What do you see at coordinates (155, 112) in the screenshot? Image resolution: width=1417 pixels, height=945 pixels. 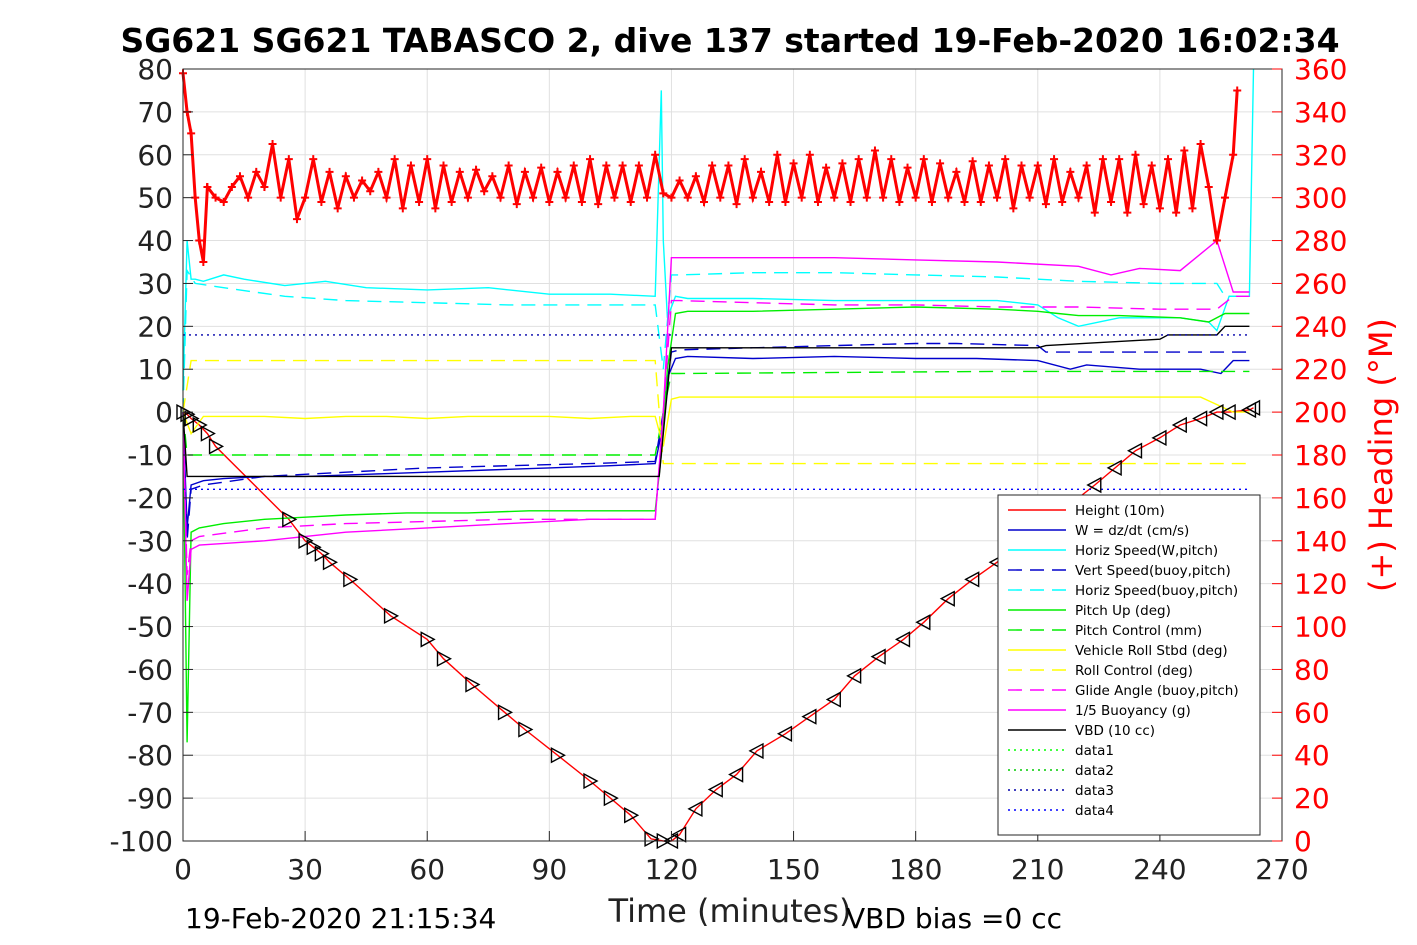 I see `y-tick-label: 70` at bounding box center [155, 112].